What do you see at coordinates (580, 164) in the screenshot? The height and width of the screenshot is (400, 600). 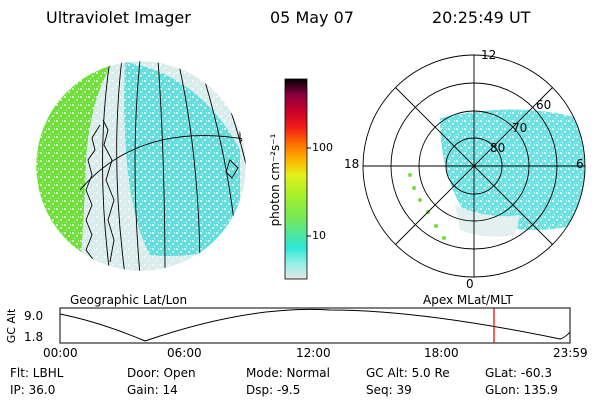 I see `mlt-label-6: 6` at bounding box center [580, 164].